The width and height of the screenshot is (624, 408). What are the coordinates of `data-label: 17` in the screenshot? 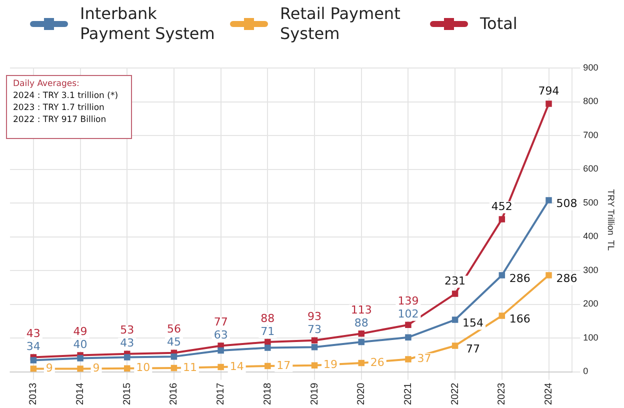 It's located at (283, 365).